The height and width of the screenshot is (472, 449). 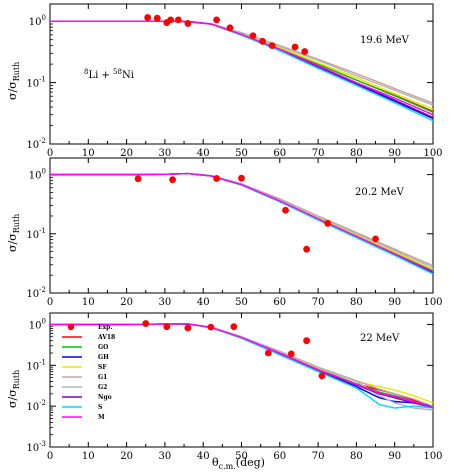 I want to click on top-xtick-label: 50, so click(x=241, y=153).